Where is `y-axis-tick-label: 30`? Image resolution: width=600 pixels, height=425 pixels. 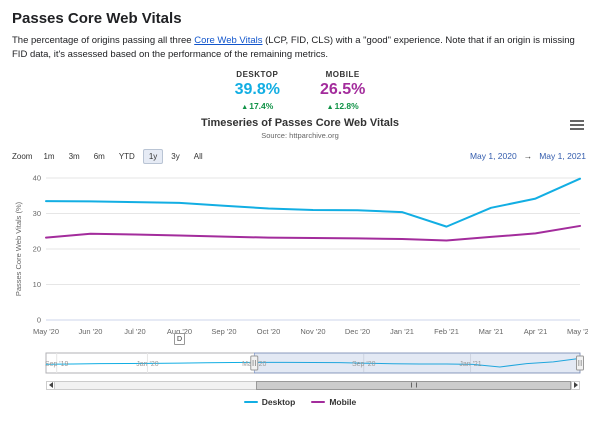
y-axis-tick-label: 30 is located at coordinates (37, 213).